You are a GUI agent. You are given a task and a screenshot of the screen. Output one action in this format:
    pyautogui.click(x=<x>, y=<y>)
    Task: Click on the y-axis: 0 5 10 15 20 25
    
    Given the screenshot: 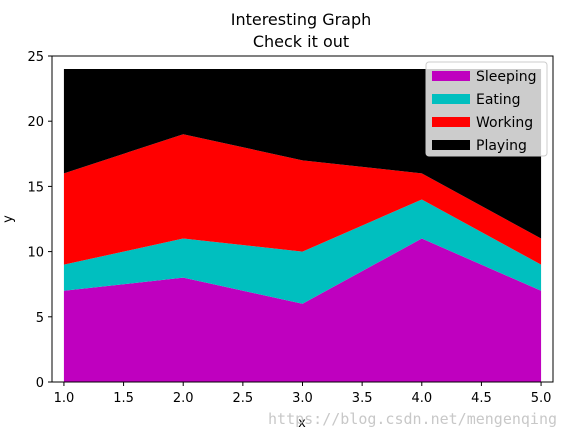 What is the action you would take?
    pyautogui.click(x=39, y=220)
    